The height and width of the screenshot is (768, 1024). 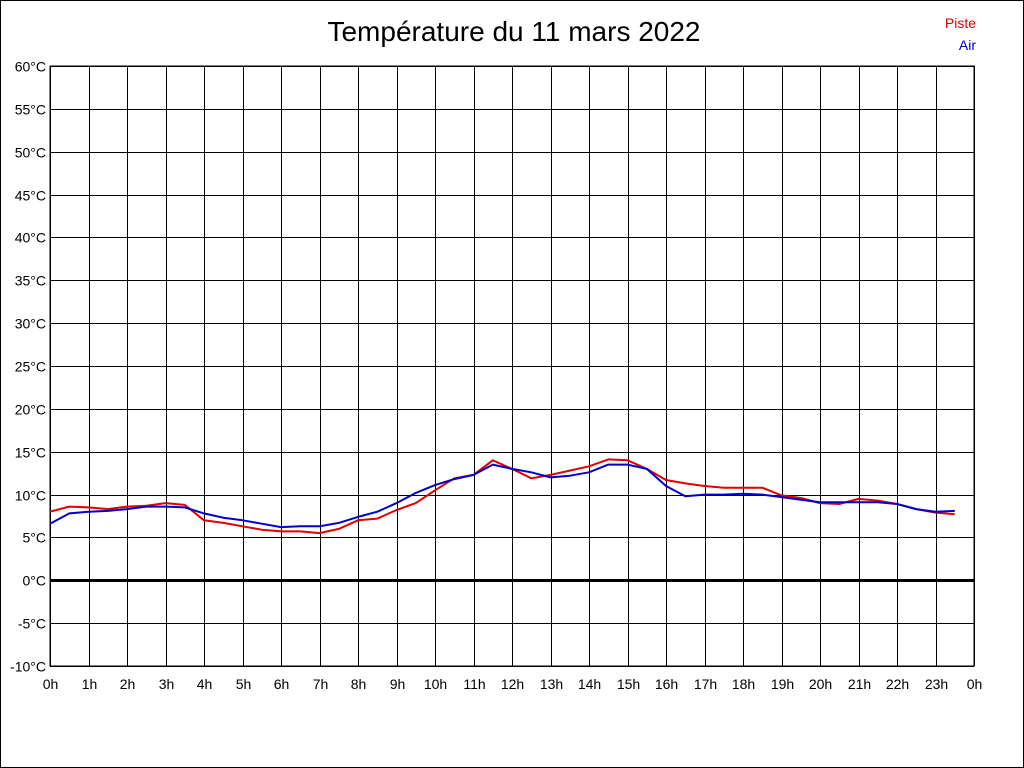 What do you see at coordinates (90, 684) in the screenshot?
I see `x-tick-label: 1h` at bounding box center [90, 684].